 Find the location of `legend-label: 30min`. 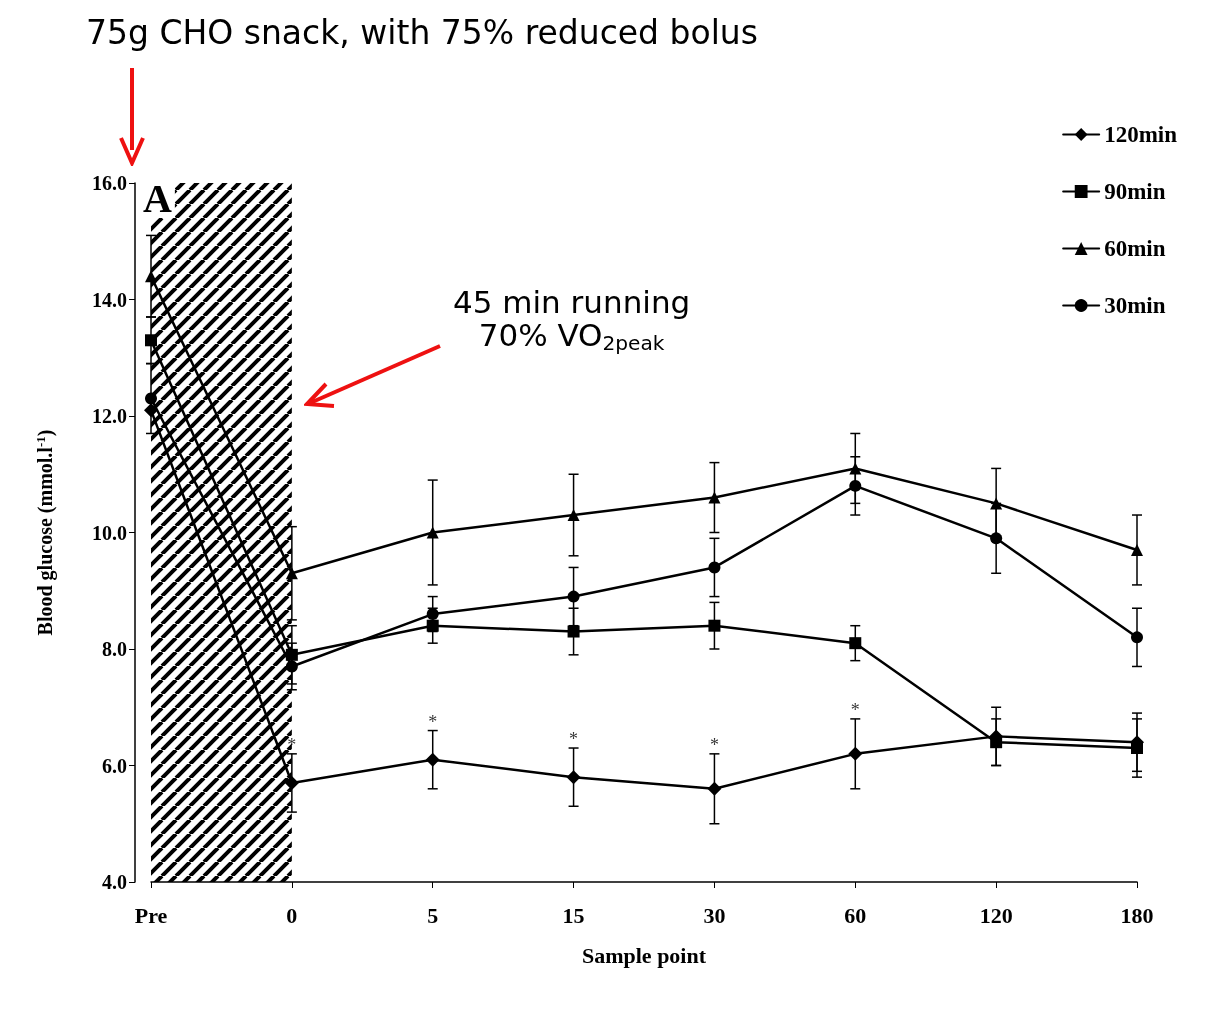

legend-label: 30min is located at coordinates (1135, 305).